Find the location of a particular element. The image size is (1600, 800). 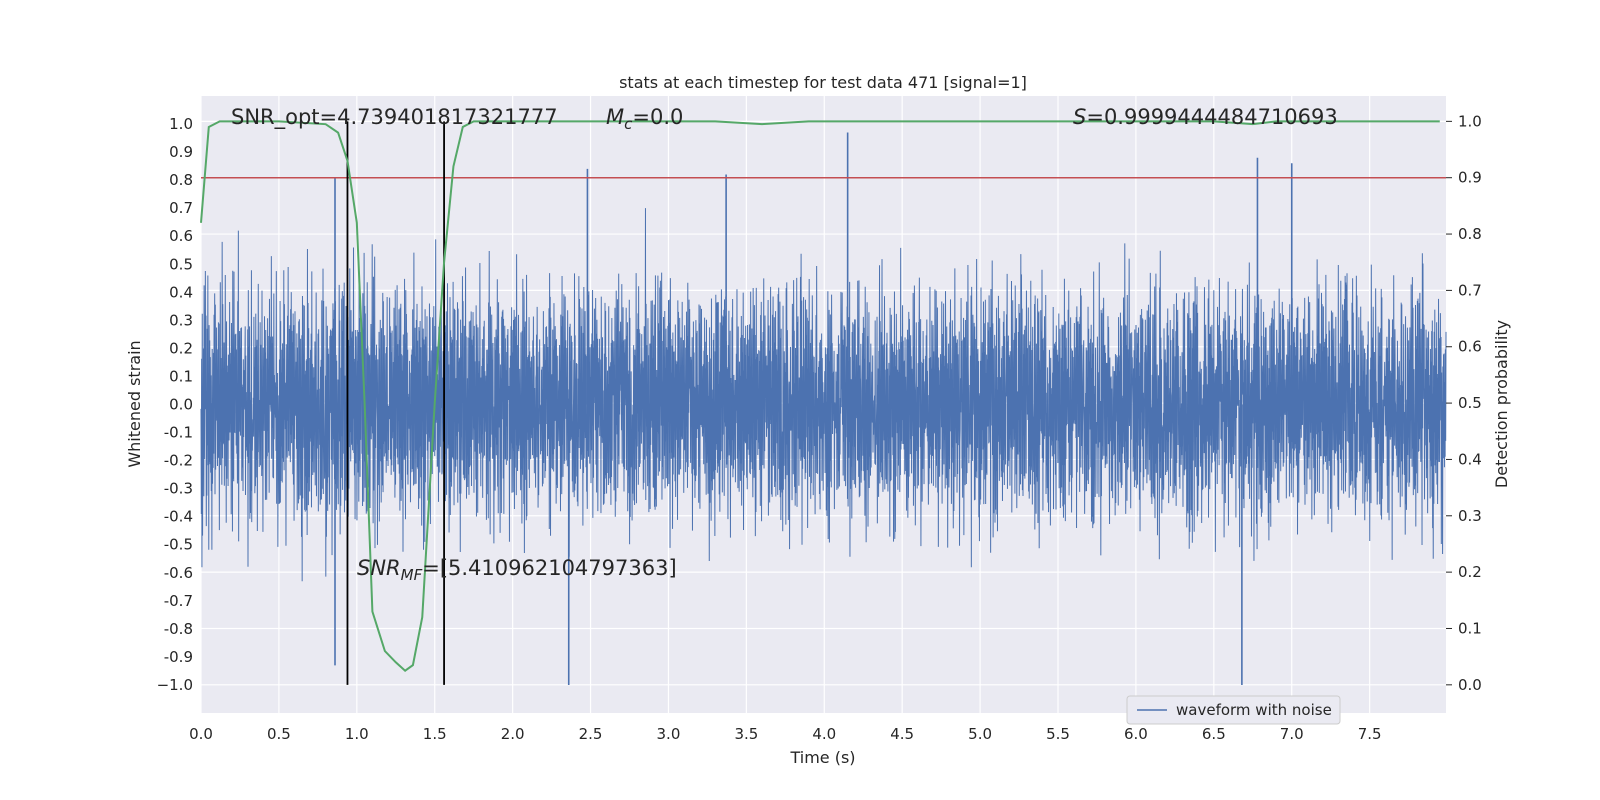

y2-tick-label: 0.0 is located at coordinates (1470, 685).